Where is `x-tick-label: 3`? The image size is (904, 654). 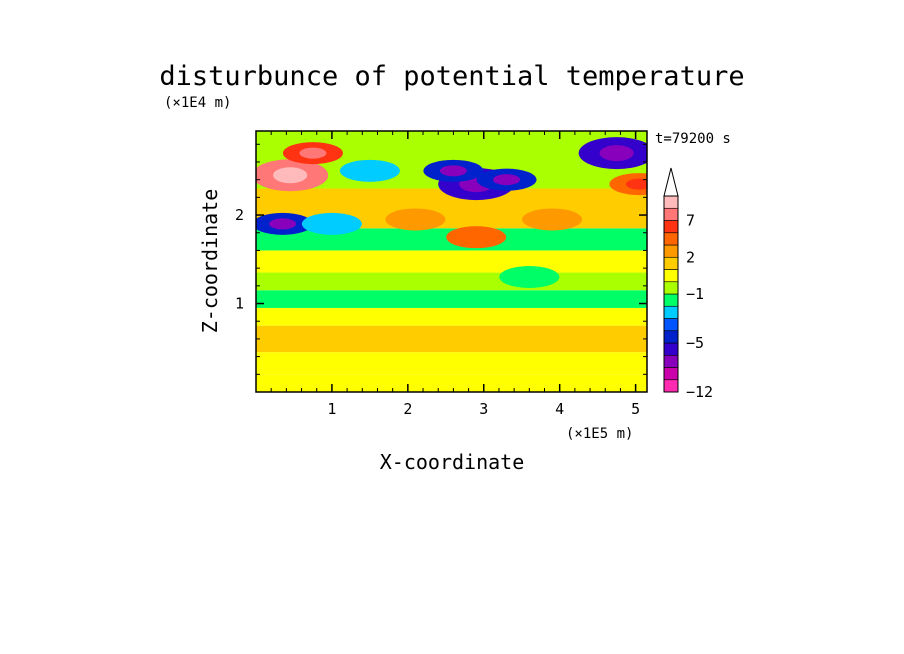 x-tick-label: 3 is located at coordinates (483, 409).